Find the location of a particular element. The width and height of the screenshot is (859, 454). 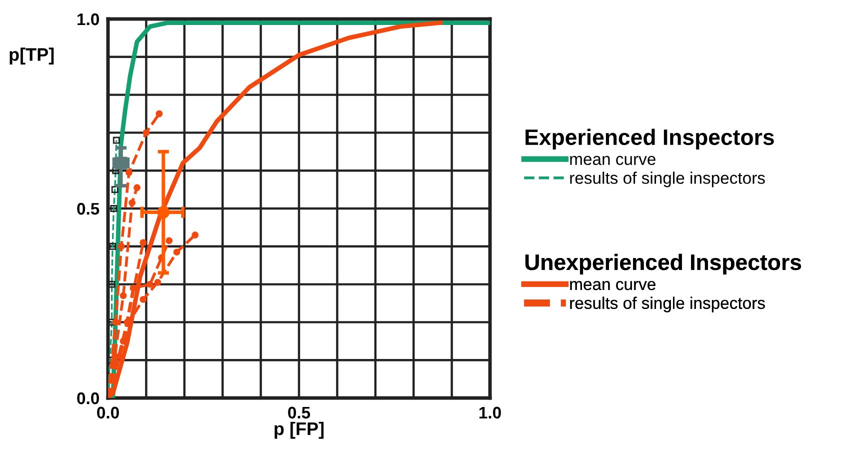

y-tick-label: 0.0 is located at coordinates (88, 398).